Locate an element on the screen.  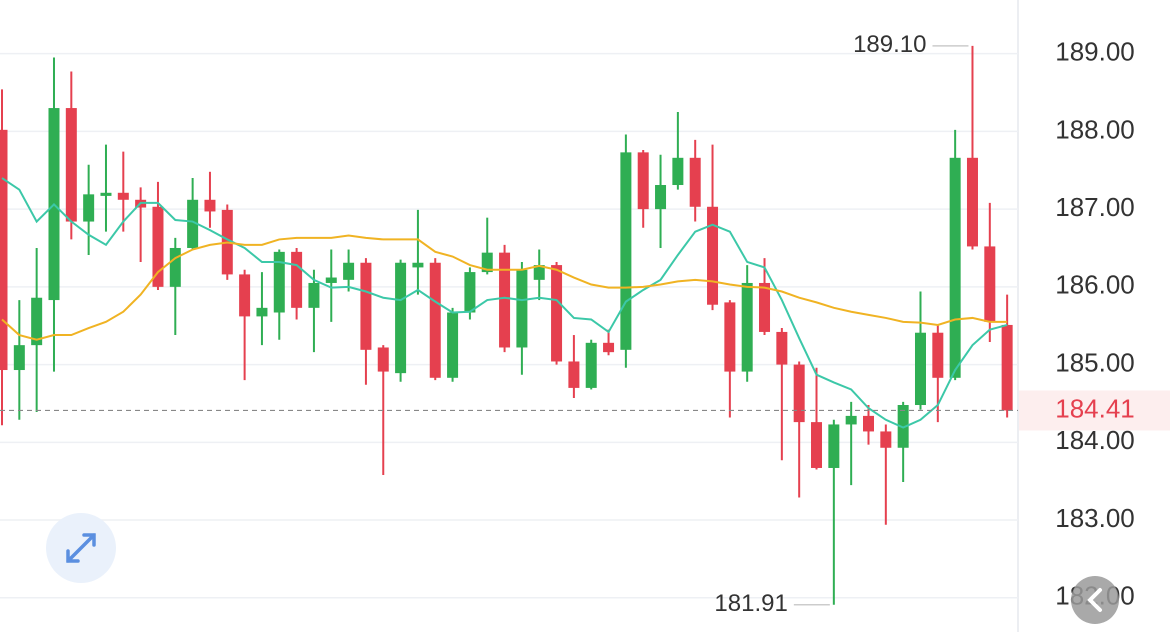
y-tick-label: 189.00 is located at coordinates (1095, 52).